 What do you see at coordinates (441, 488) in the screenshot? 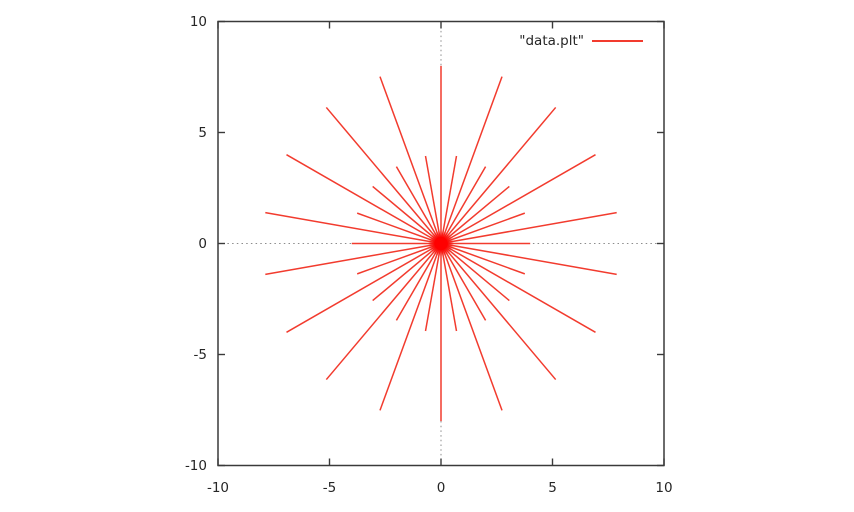
I see `x-tick-label: 0` at bounding box center [441, 488].